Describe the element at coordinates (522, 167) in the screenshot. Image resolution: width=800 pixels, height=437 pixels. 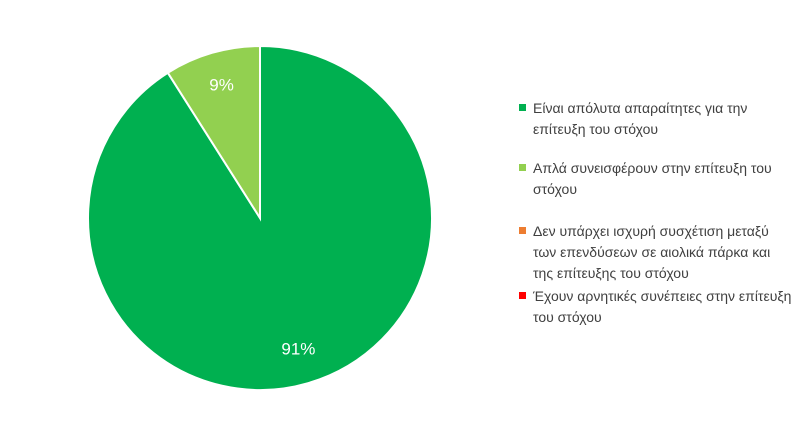
I see `legend-marker-simply-contribute` at that location.